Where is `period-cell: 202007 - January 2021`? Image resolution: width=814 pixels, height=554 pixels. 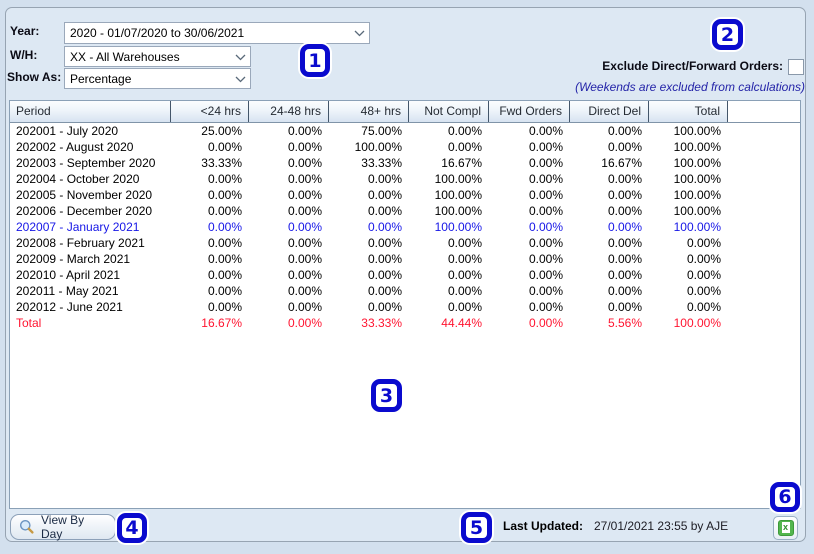
period-cell: 202007 - January 2021 is located at coordinates (78, 227).